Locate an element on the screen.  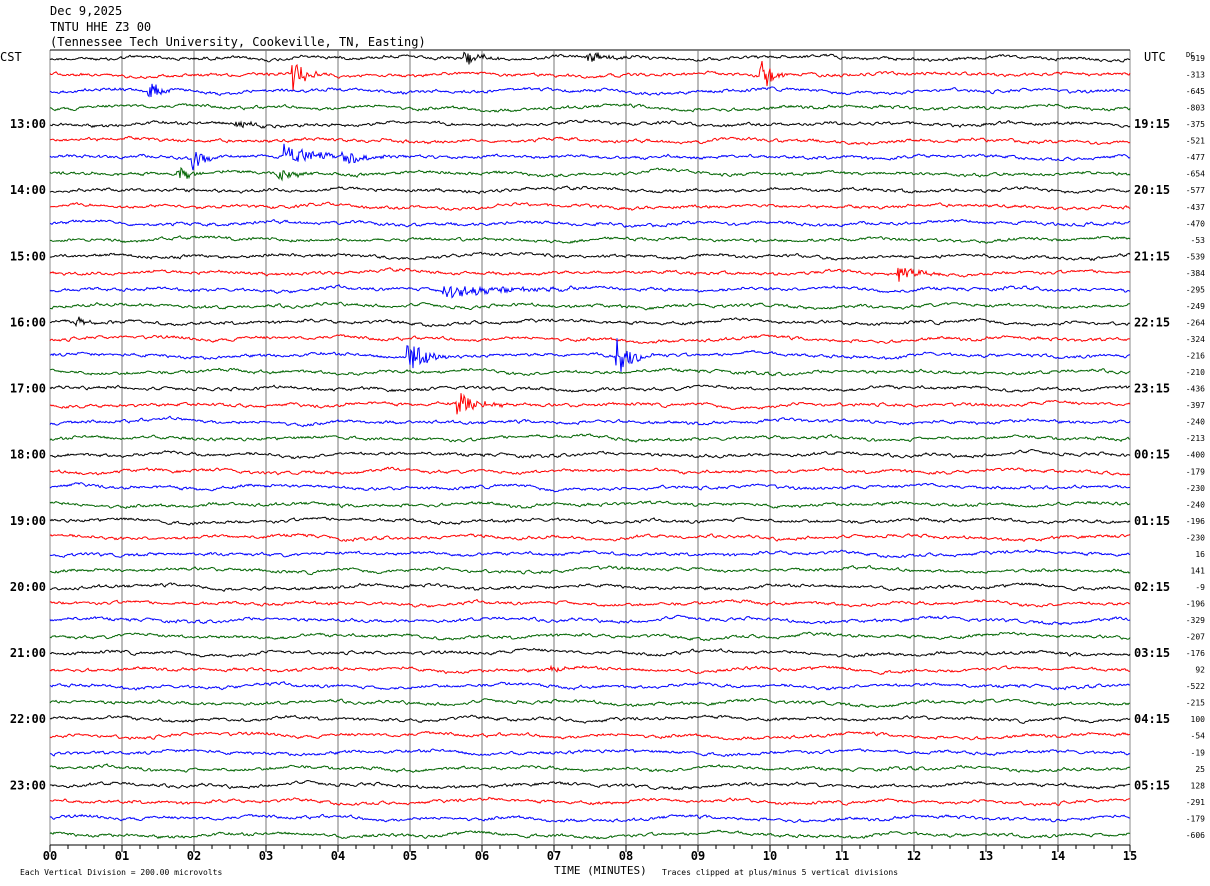
dc-offset-label: -230 is located at coordinates (1195, 488).